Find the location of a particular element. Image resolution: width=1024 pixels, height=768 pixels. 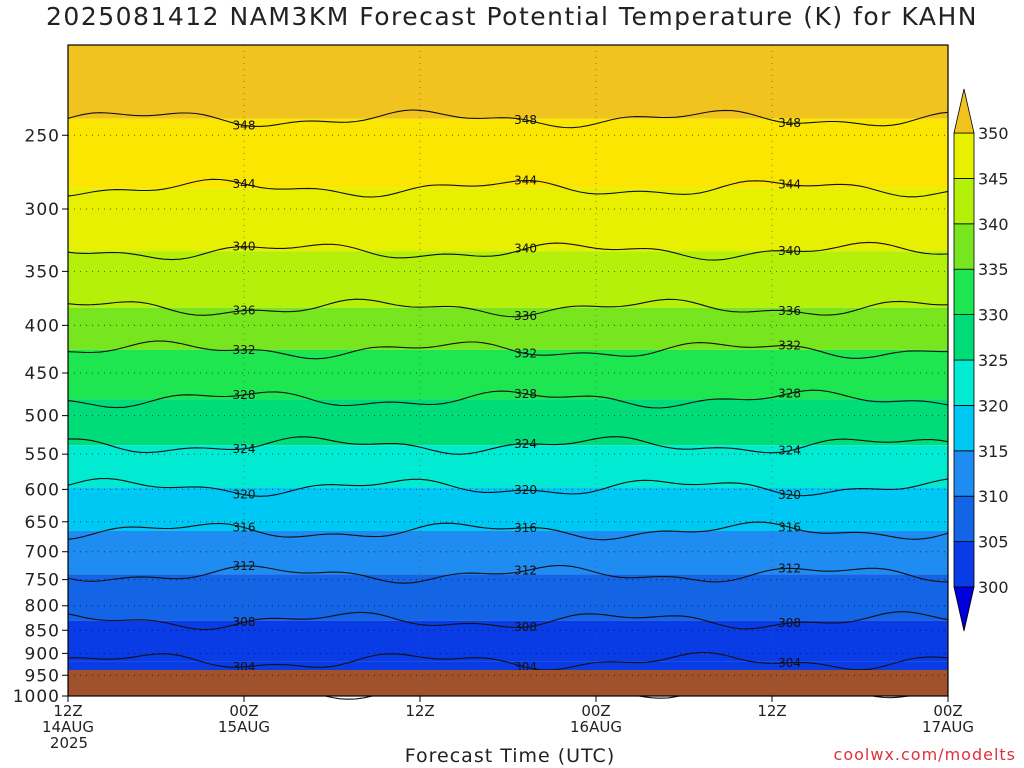

credit-link: coolwx.com/modelts is located at coordinates (924, 754).